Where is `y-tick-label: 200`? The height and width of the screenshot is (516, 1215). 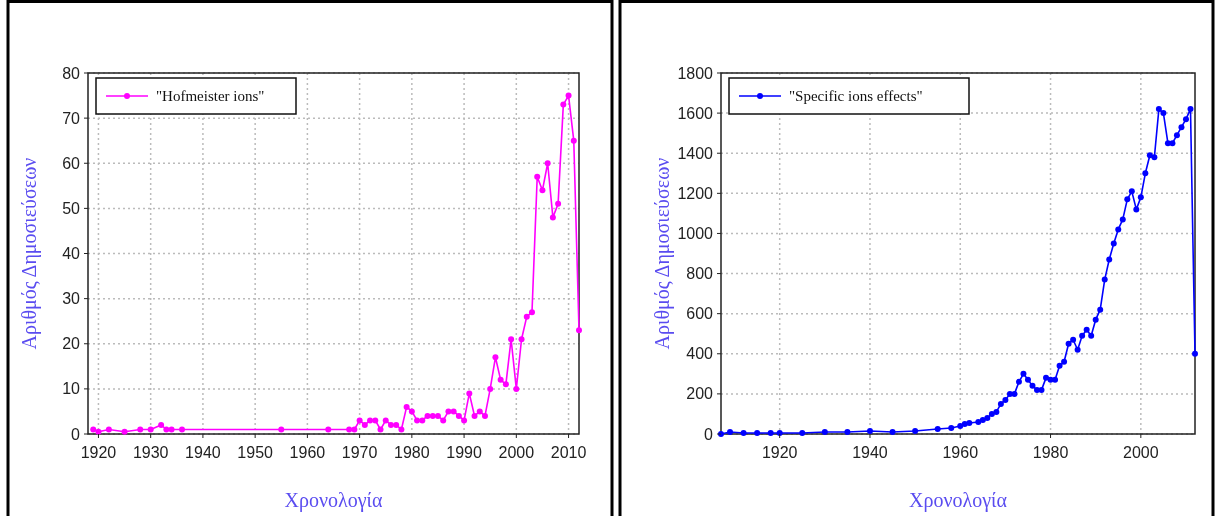
y-tick-label: 200 is located at coordinates (700, 394).